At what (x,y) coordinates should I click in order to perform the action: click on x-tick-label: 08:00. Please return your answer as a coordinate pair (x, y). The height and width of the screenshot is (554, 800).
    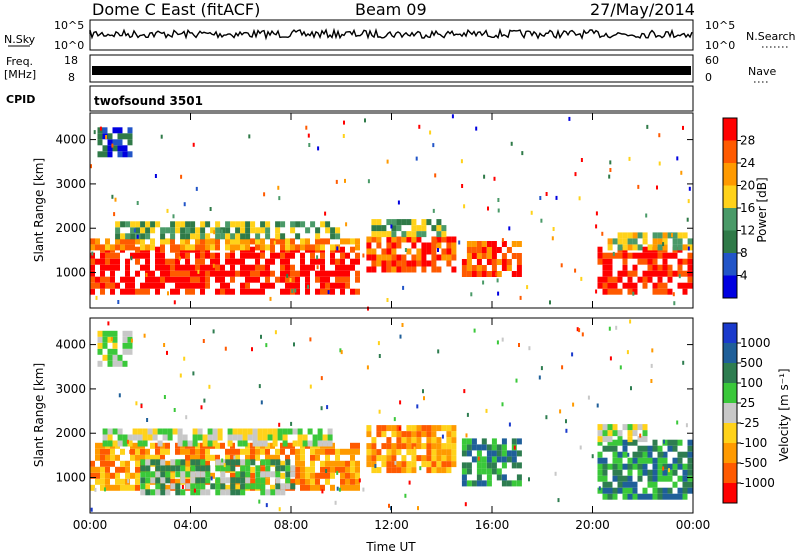
    Looking at the image, I should click on (291, 525).